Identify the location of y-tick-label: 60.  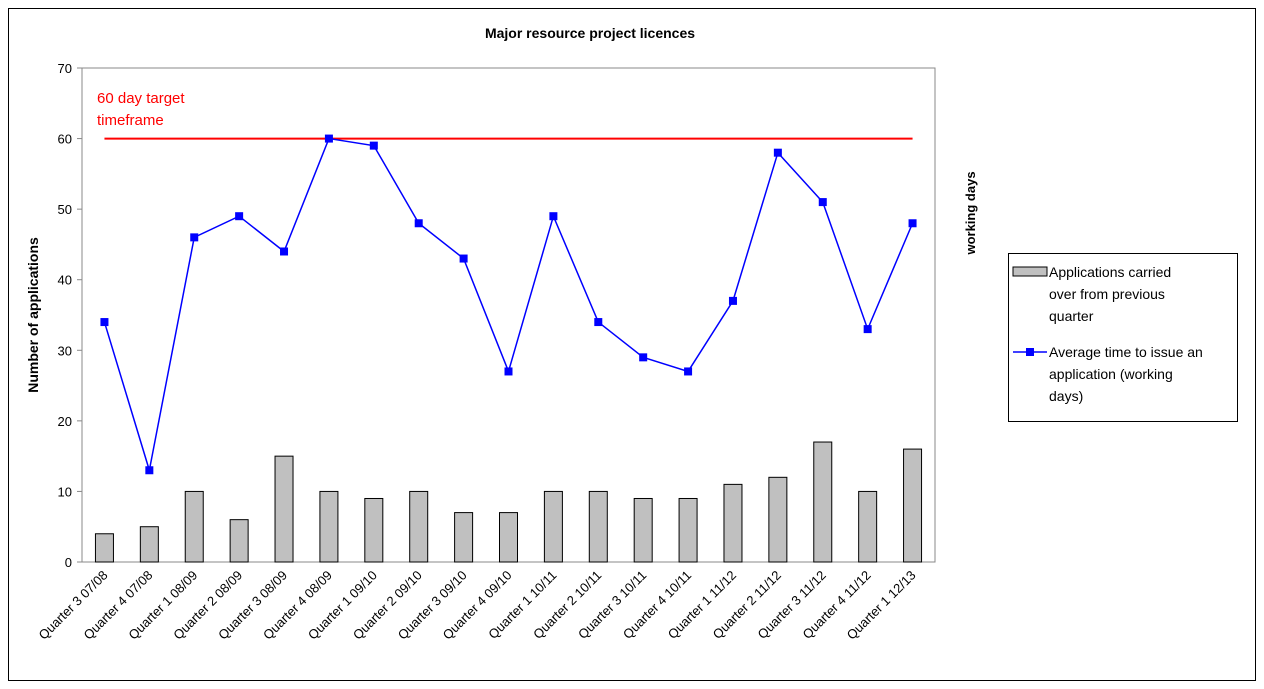
(65, 139).